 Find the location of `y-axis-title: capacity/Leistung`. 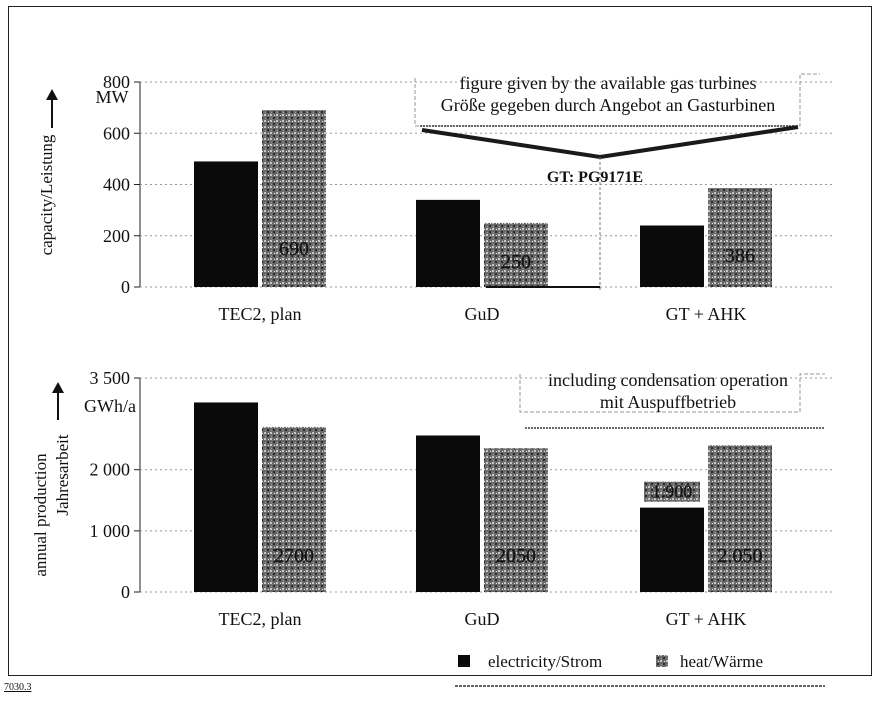

y-axis-title: capacity/Leistung is located at coordinates (46, 194).